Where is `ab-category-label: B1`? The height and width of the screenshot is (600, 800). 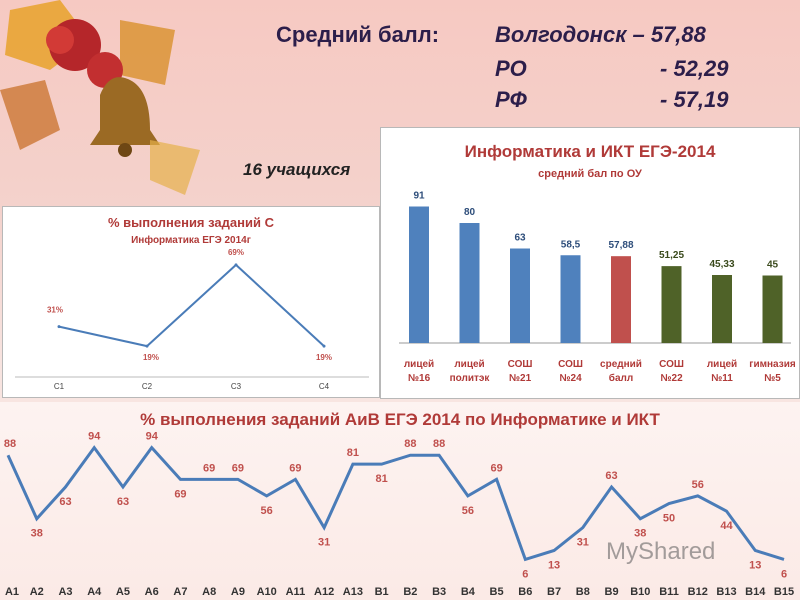 ab-category-label: B1 is located at coordinates (382, 592).